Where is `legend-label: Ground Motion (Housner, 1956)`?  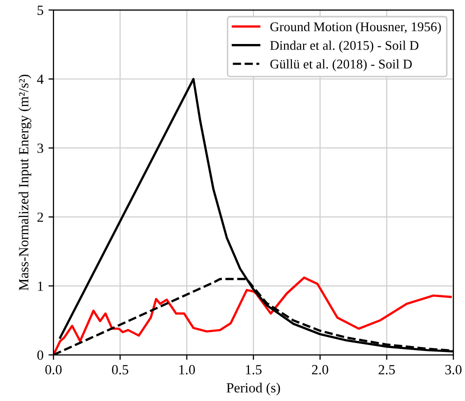
legend-label: Ground Motion (Housner, 1956) is located at coordinates (355, 28).